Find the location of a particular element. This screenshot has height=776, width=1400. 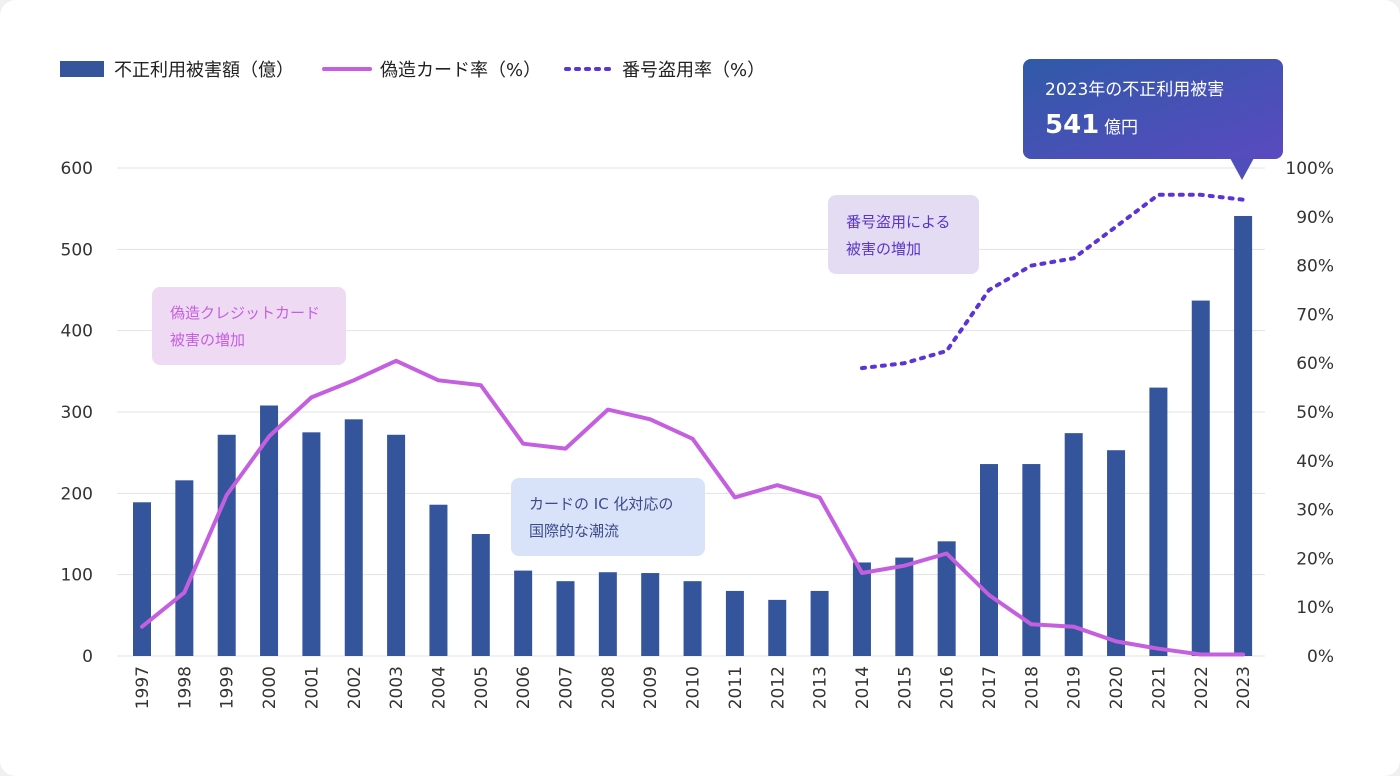

left-tick-label: 200 is located at coordinates (77, 494).